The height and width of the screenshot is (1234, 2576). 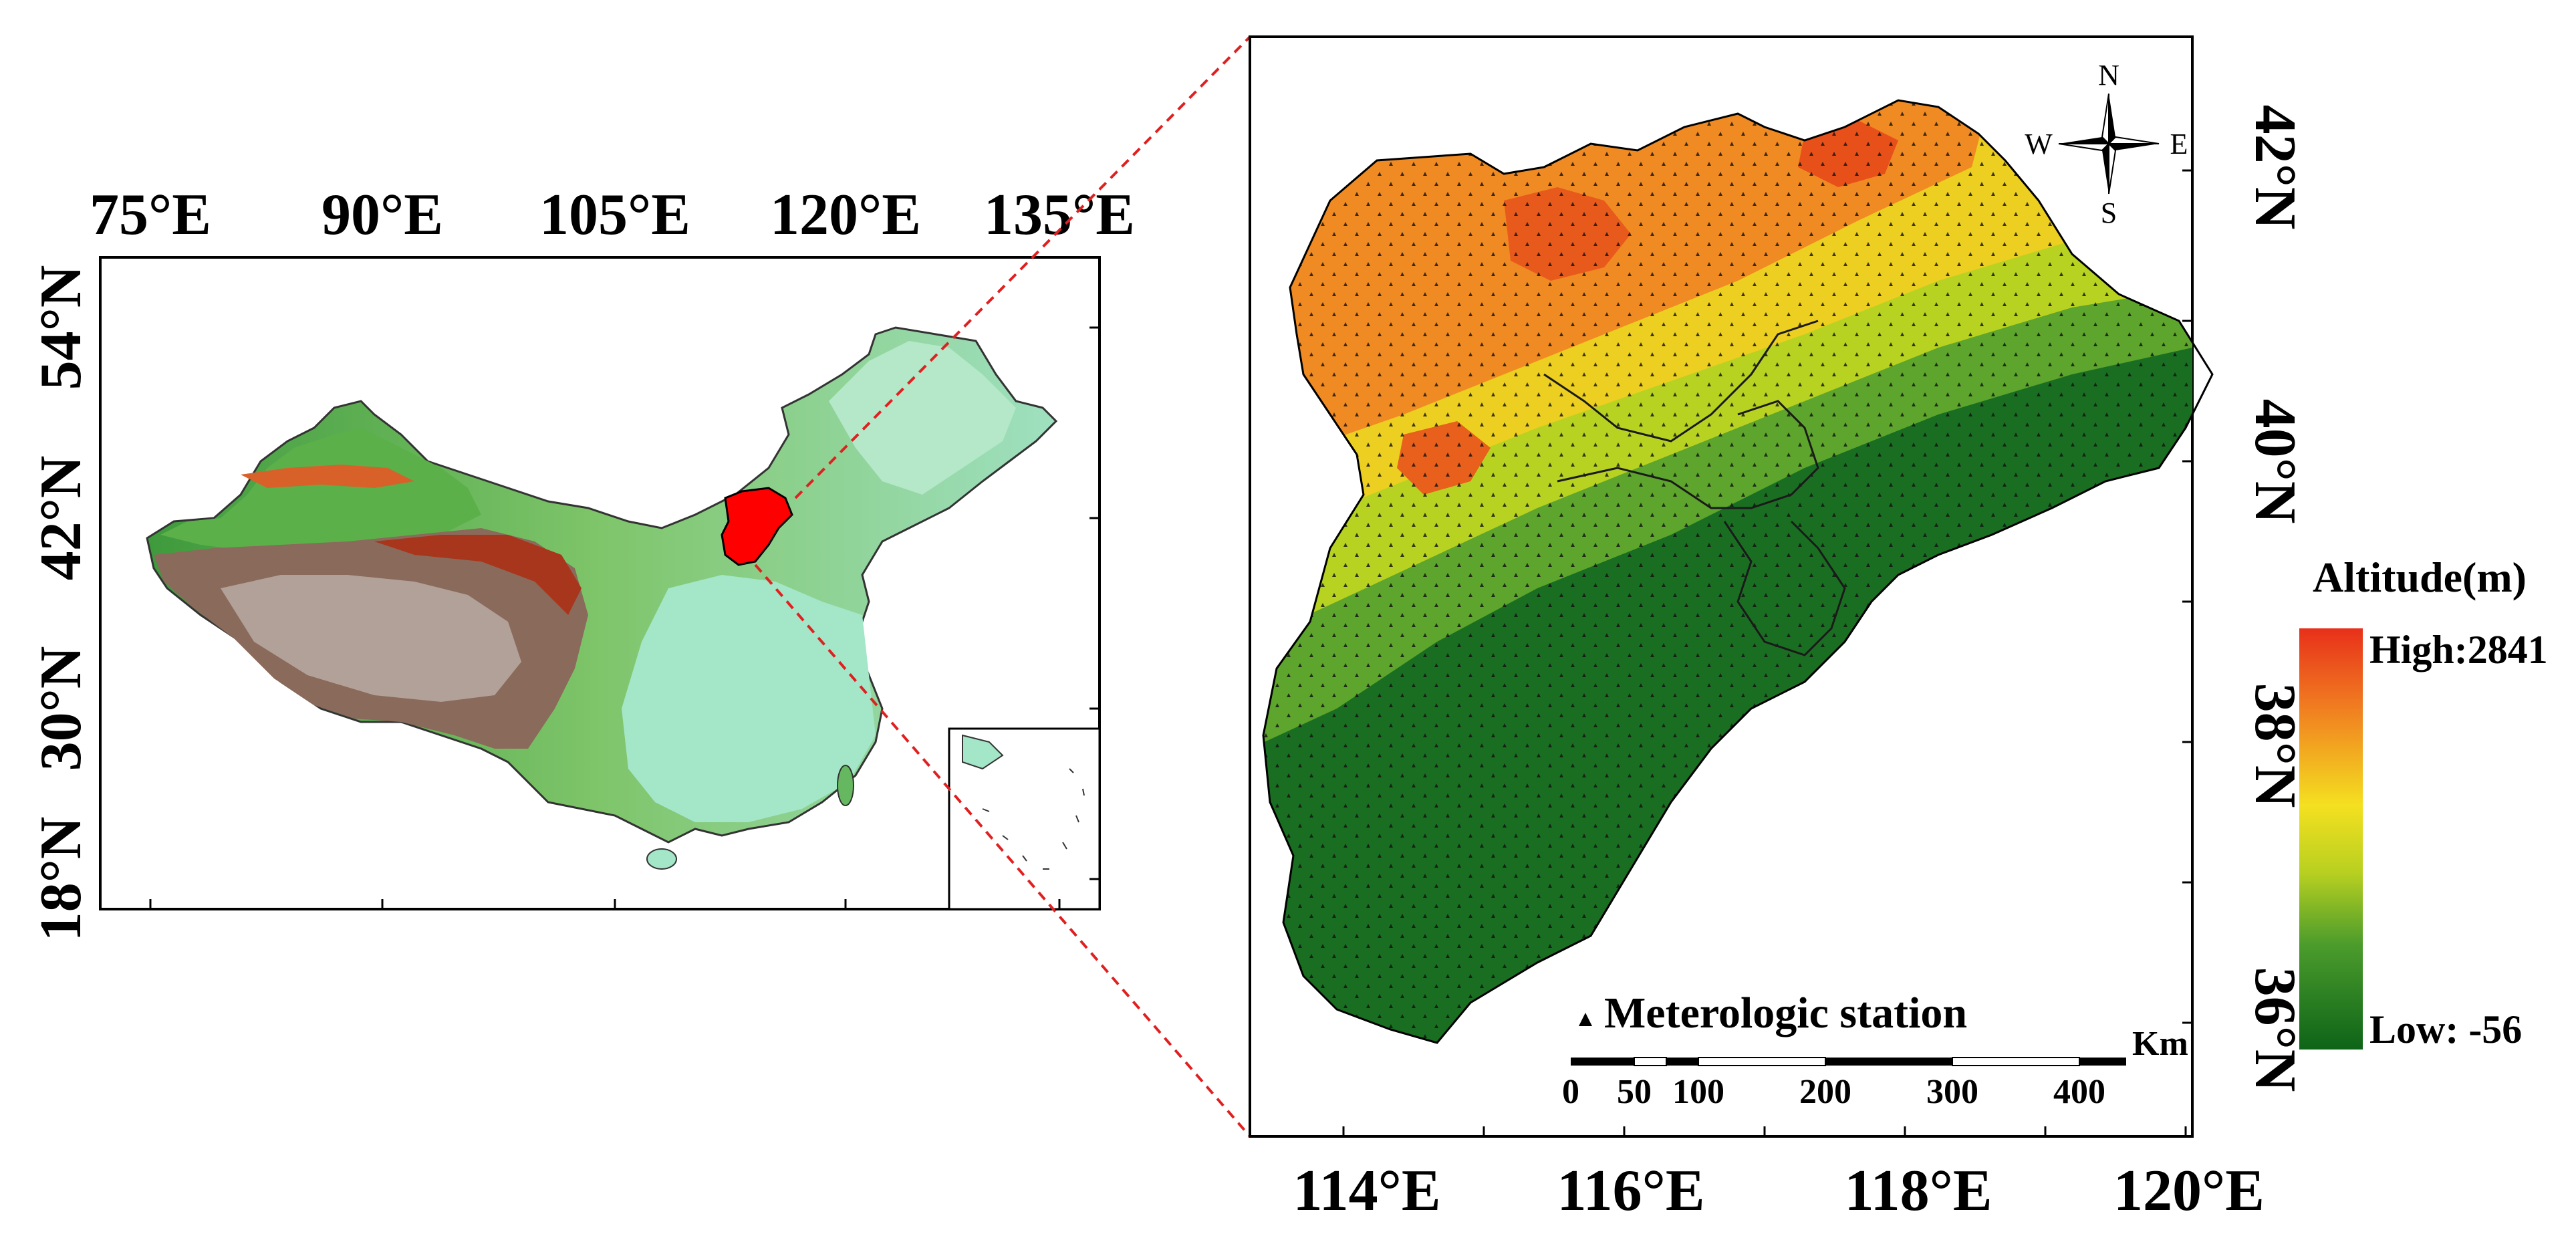 What do you see at coordinates (1825, 1092) in the screenshot?
I see `scale-tick-label: 200` at bounding box center [1825, 1092].